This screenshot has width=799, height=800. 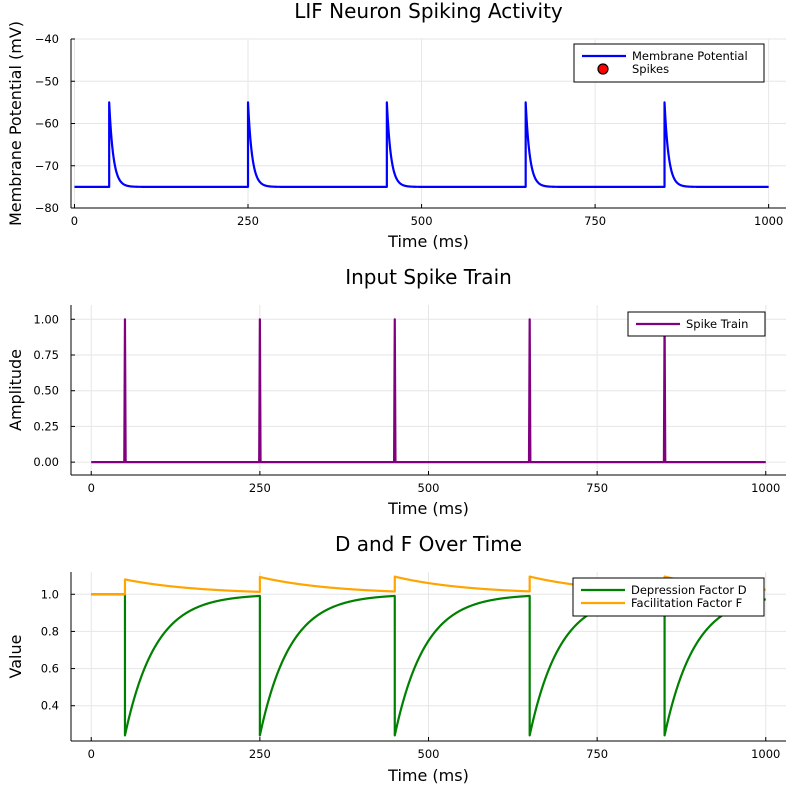 I want to click on y-tick-label: 0.4, so click(x=50, y=706).